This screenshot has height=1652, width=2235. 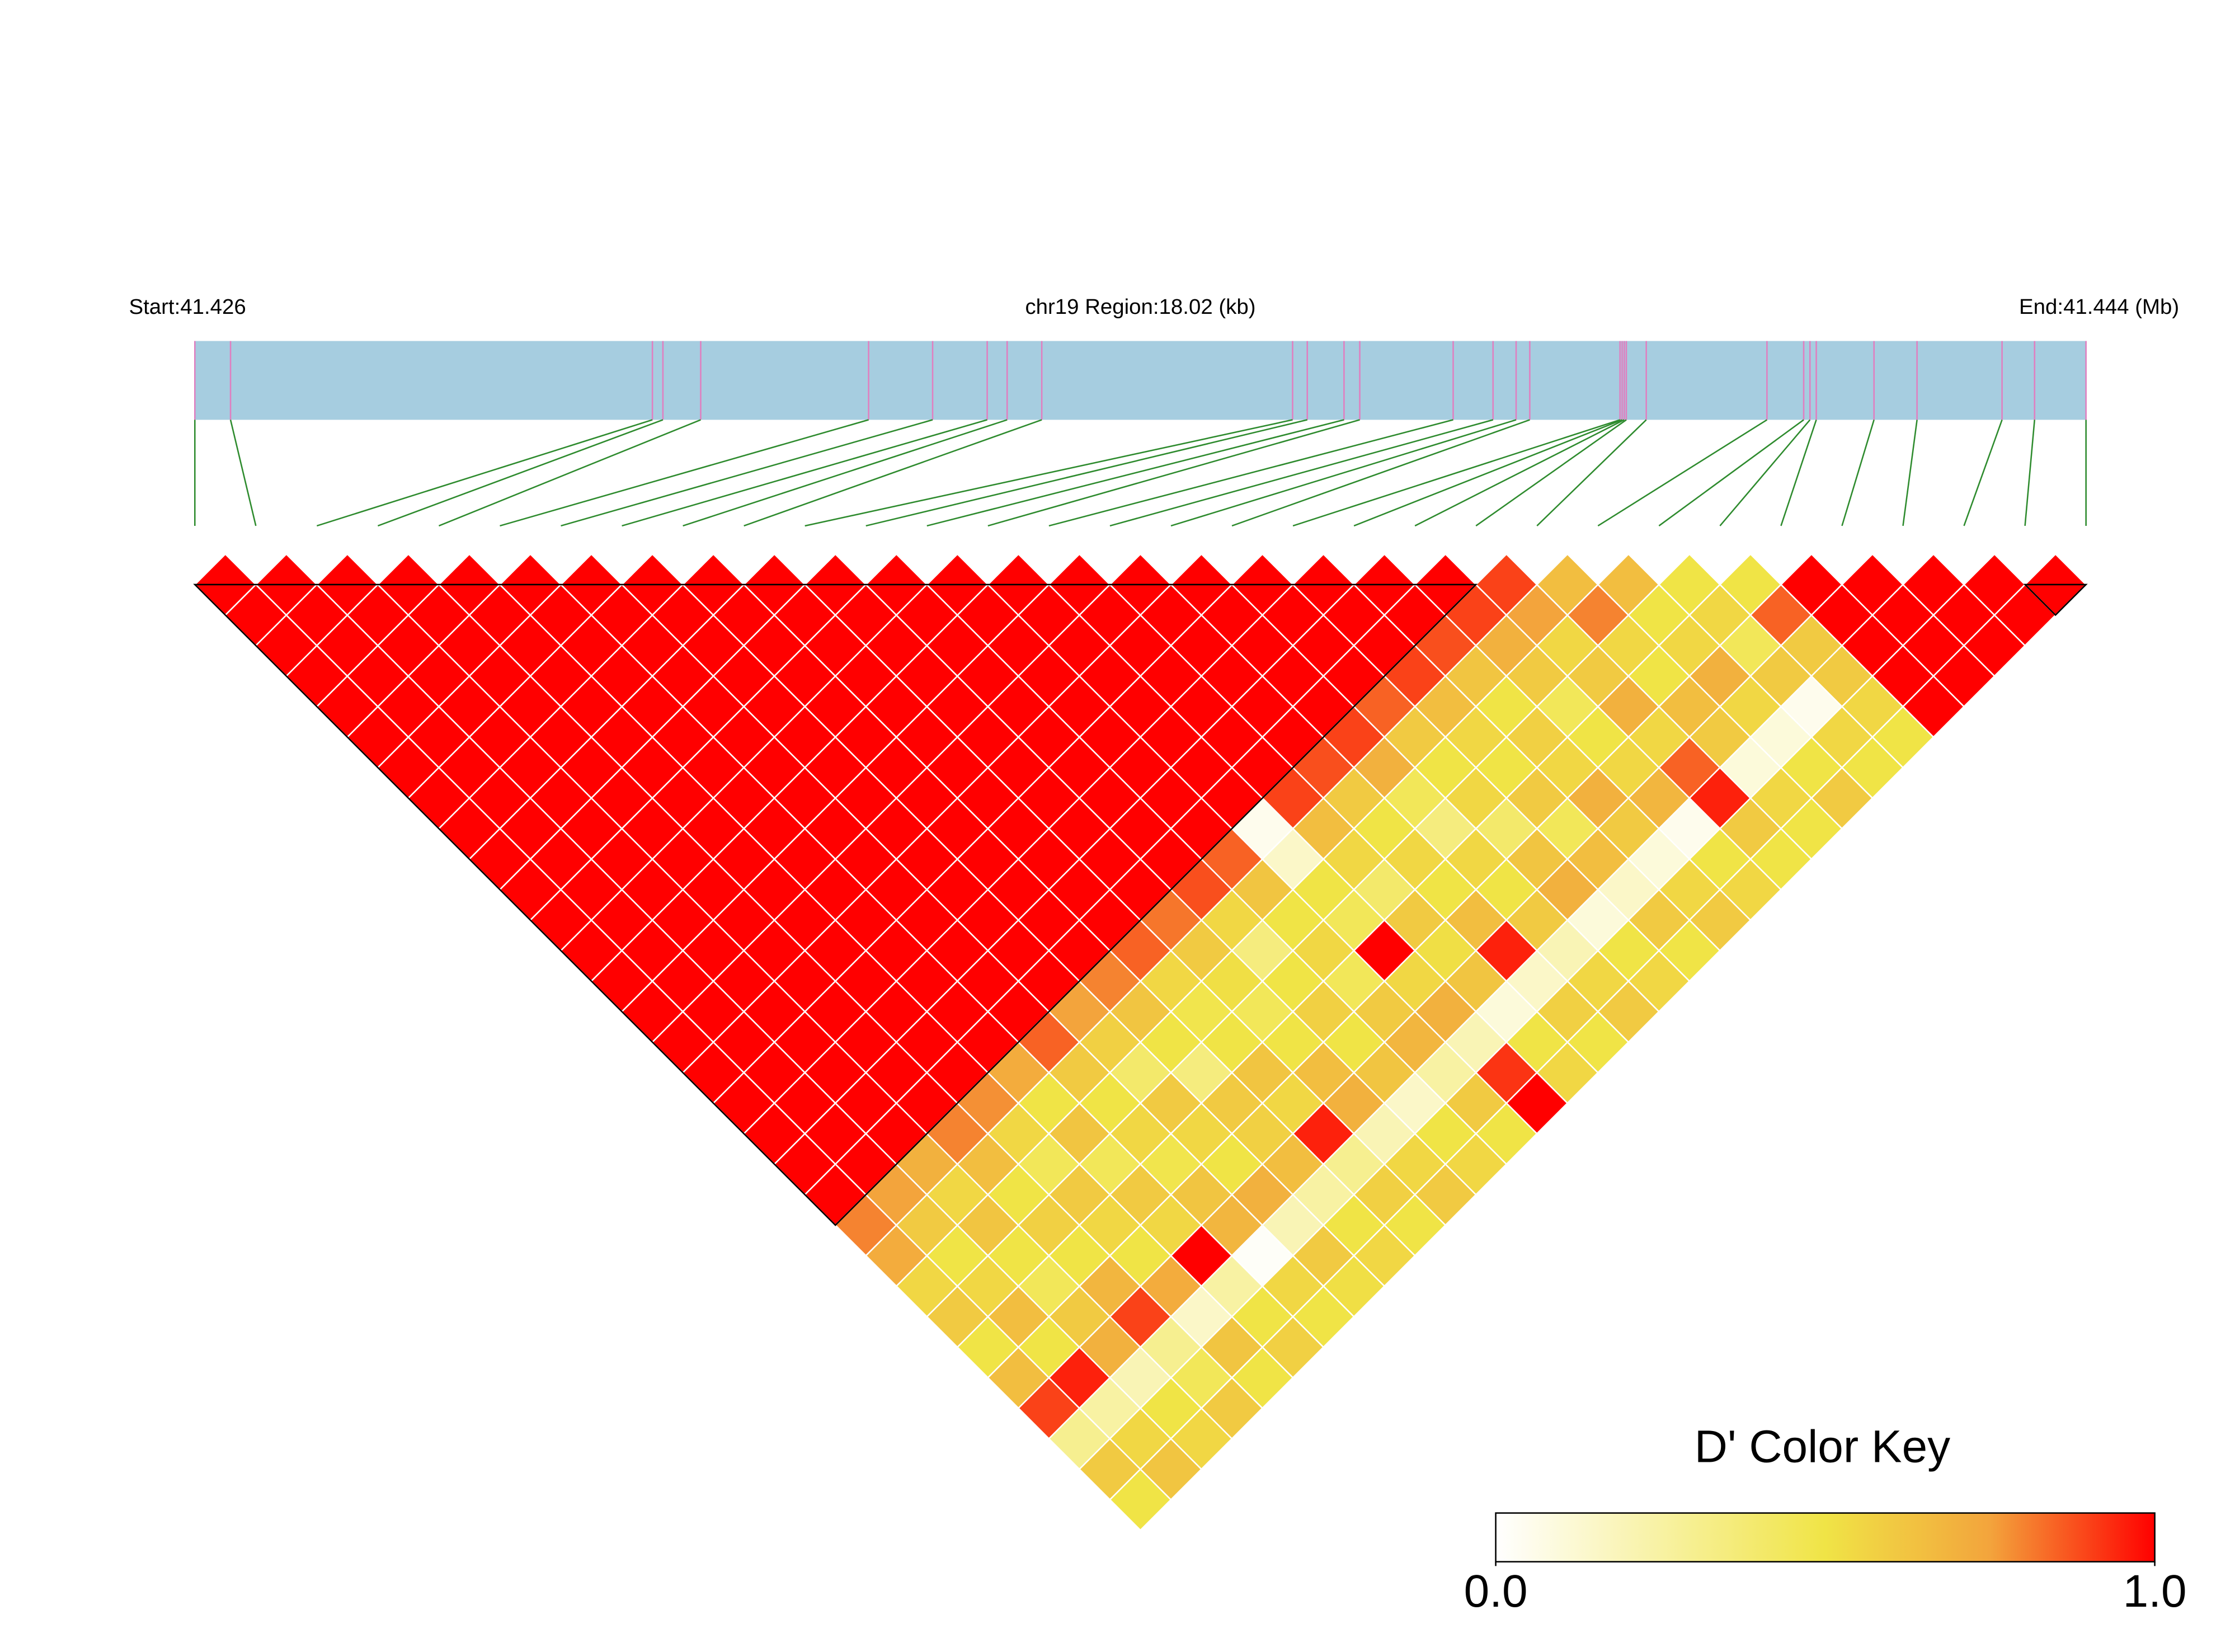 I want to click on start-label: Start:41.426, so click(x=187, y=307).